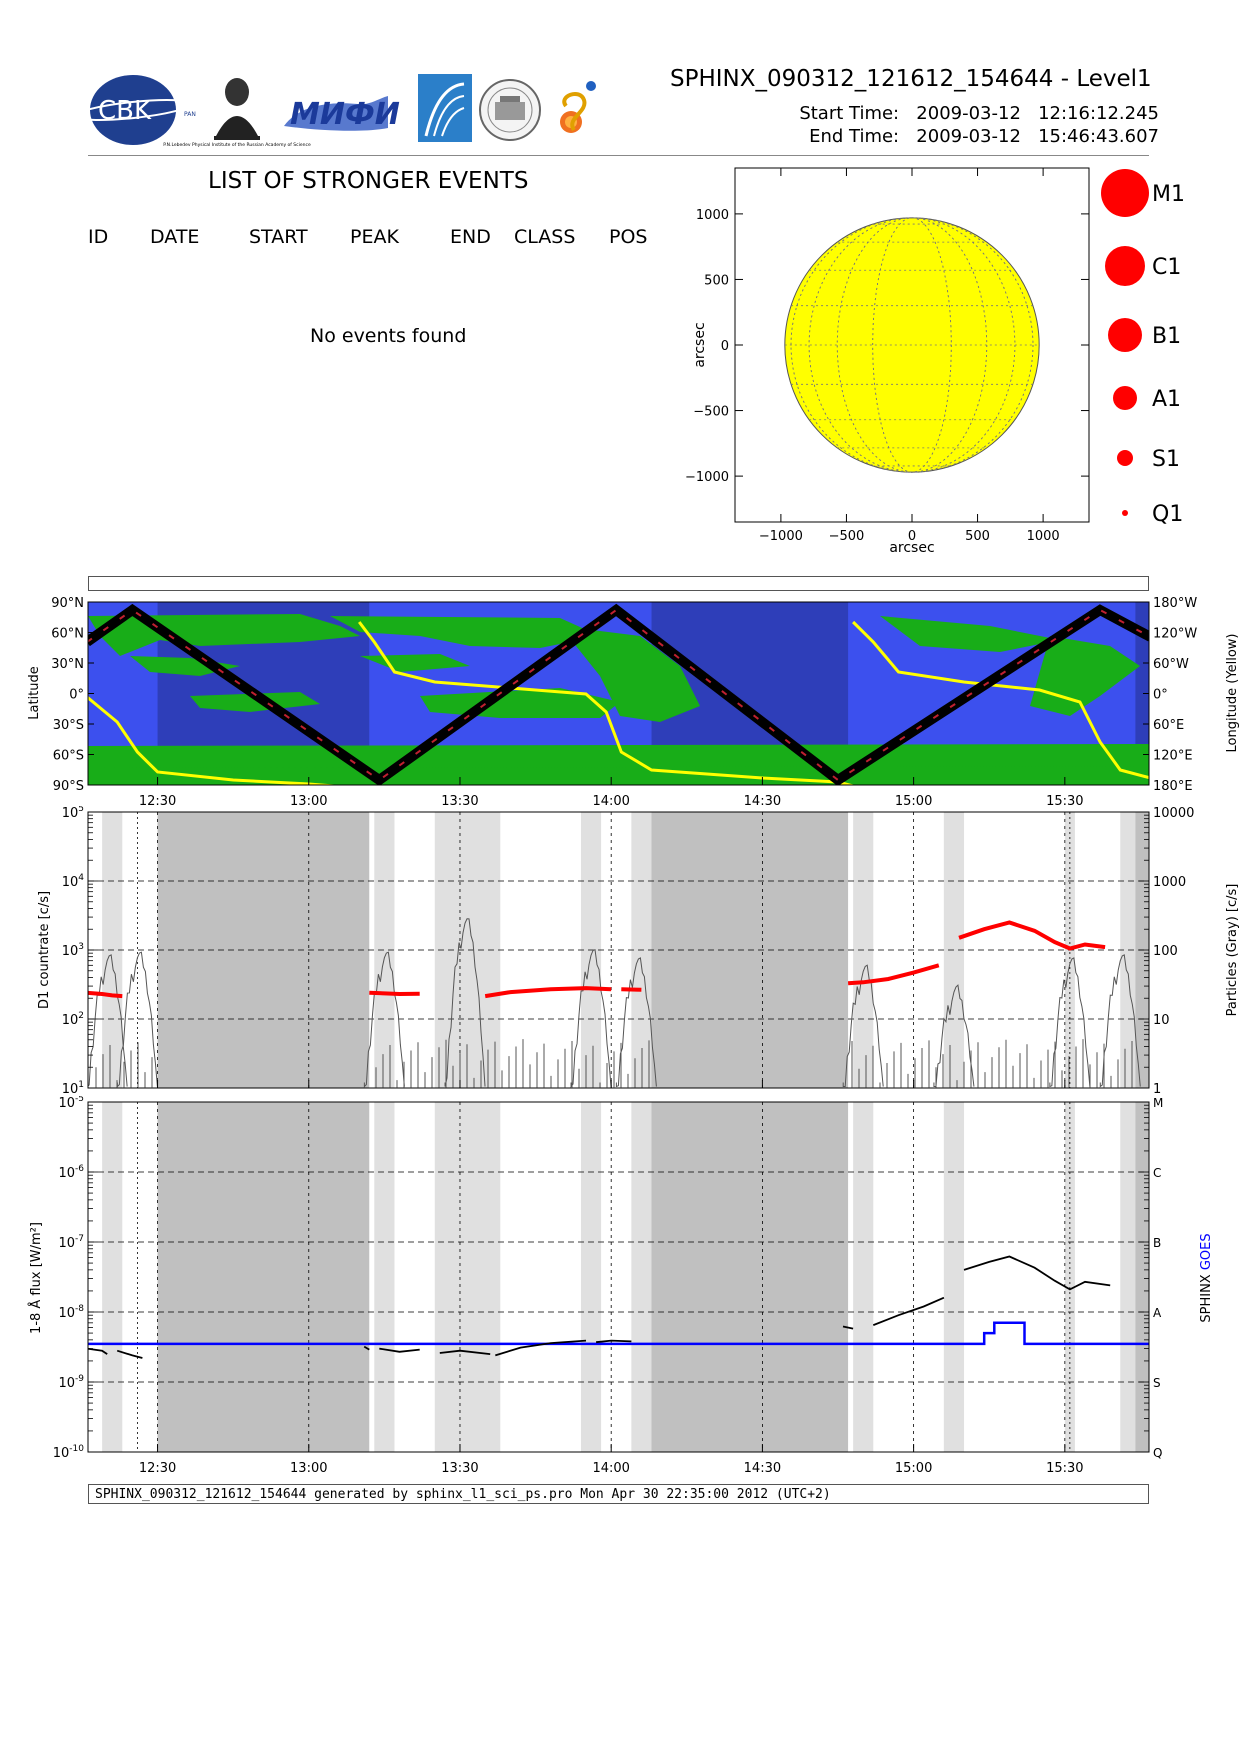 This screenshot has height=1754, width=1240. Describe the element at coordinates (1206, 1298) in the screenshot. I see `goes-y-label-sphinx: SPHINX` at that location.